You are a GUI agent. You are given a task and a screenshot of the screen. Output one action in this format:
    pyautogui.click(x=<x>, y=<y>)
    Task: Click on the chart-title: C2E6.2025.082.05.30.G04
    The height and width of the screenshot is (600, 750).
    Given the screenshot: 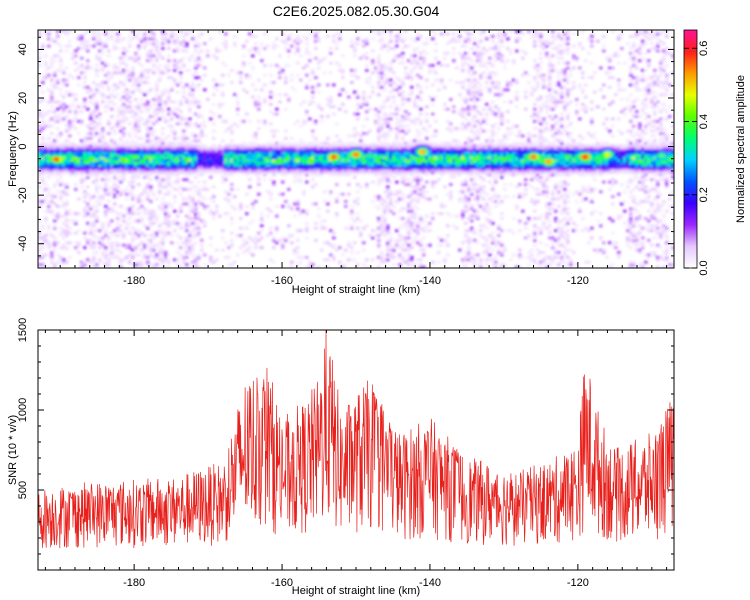 What is the action you would take?
    pyautogui.click(x=356, y=11)
    